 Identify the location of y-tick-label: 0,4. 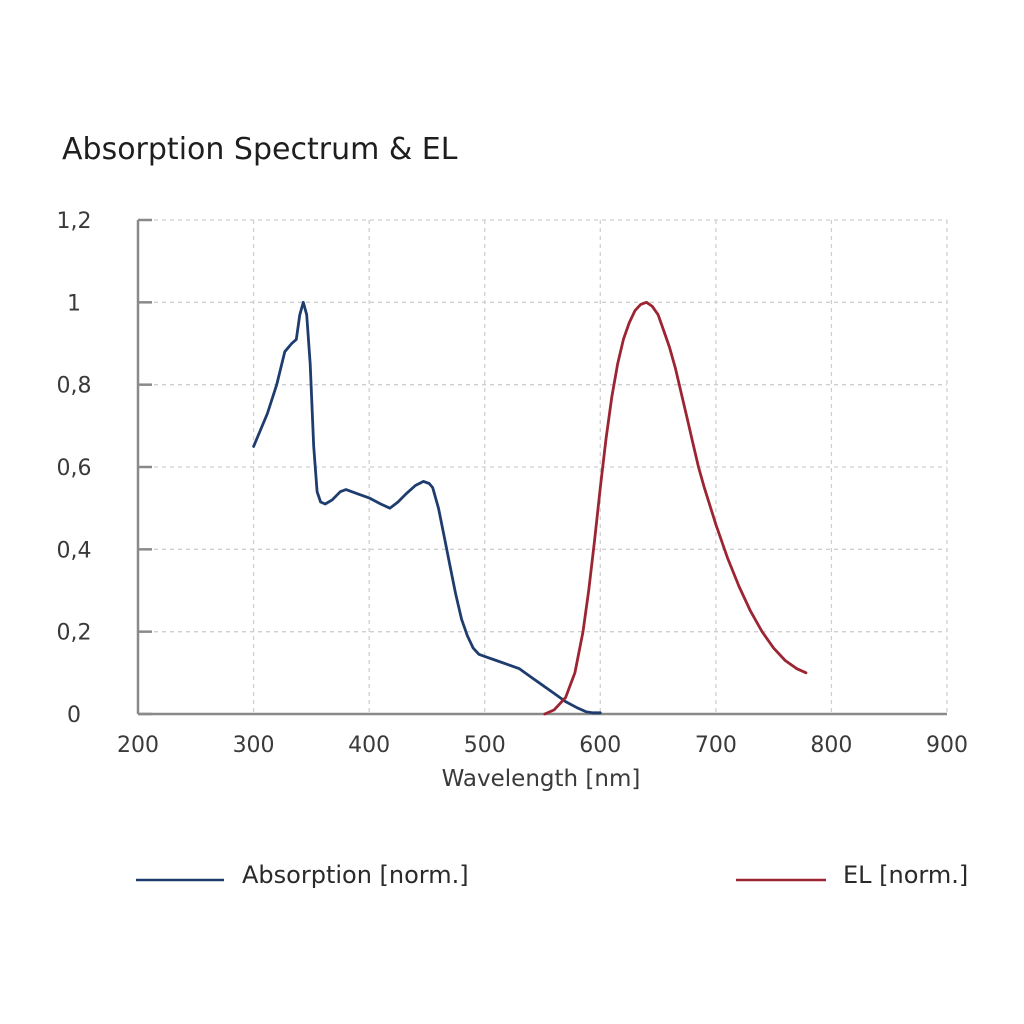
(74, 550).